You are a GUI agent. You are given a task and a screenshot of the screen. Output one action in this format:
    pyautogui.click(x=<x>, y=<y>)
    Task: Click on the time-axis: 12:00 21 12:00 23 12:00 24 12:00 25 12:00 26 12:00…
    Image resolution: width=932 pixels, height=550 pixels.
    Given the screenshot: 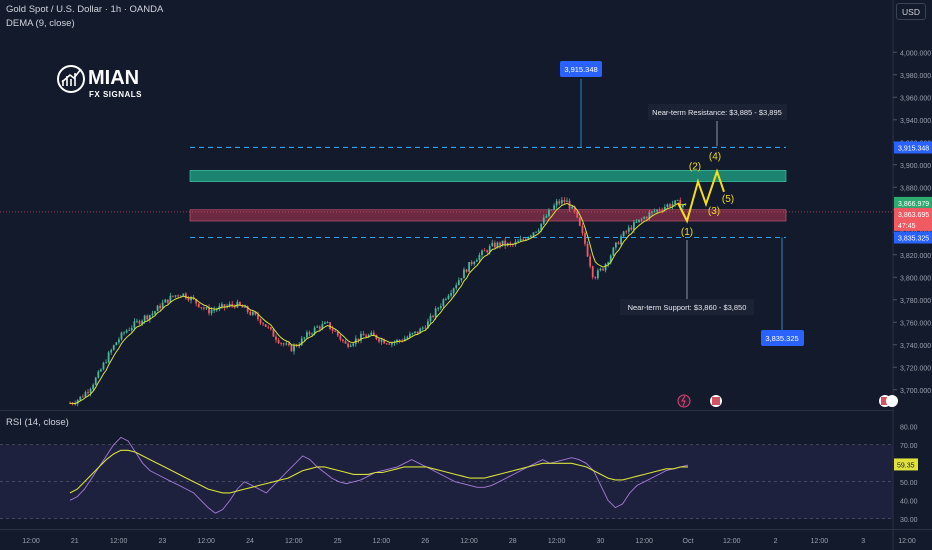 What is the action you would take?
    pyautogui.click(x=469, y=541)
    